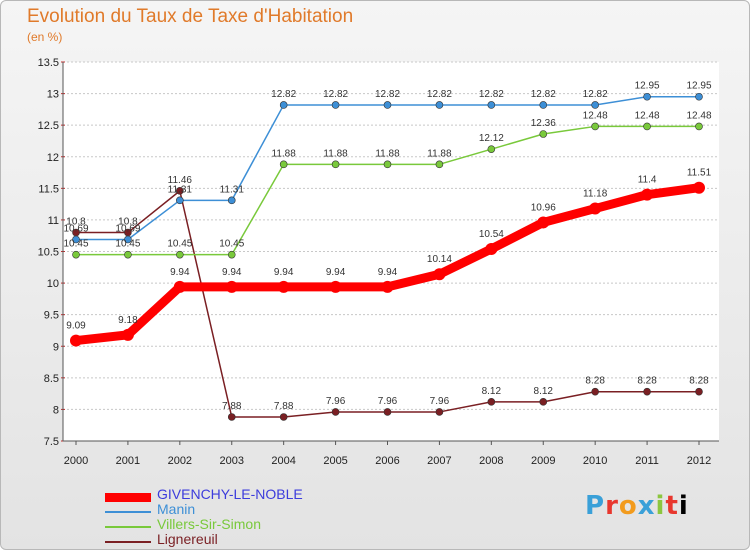 This screenshot has height=550, width=750. What do you see at coordinates (56, 347) in the screenshot?
I see `y-tick-label: 9` at bounding box center [56, 347].